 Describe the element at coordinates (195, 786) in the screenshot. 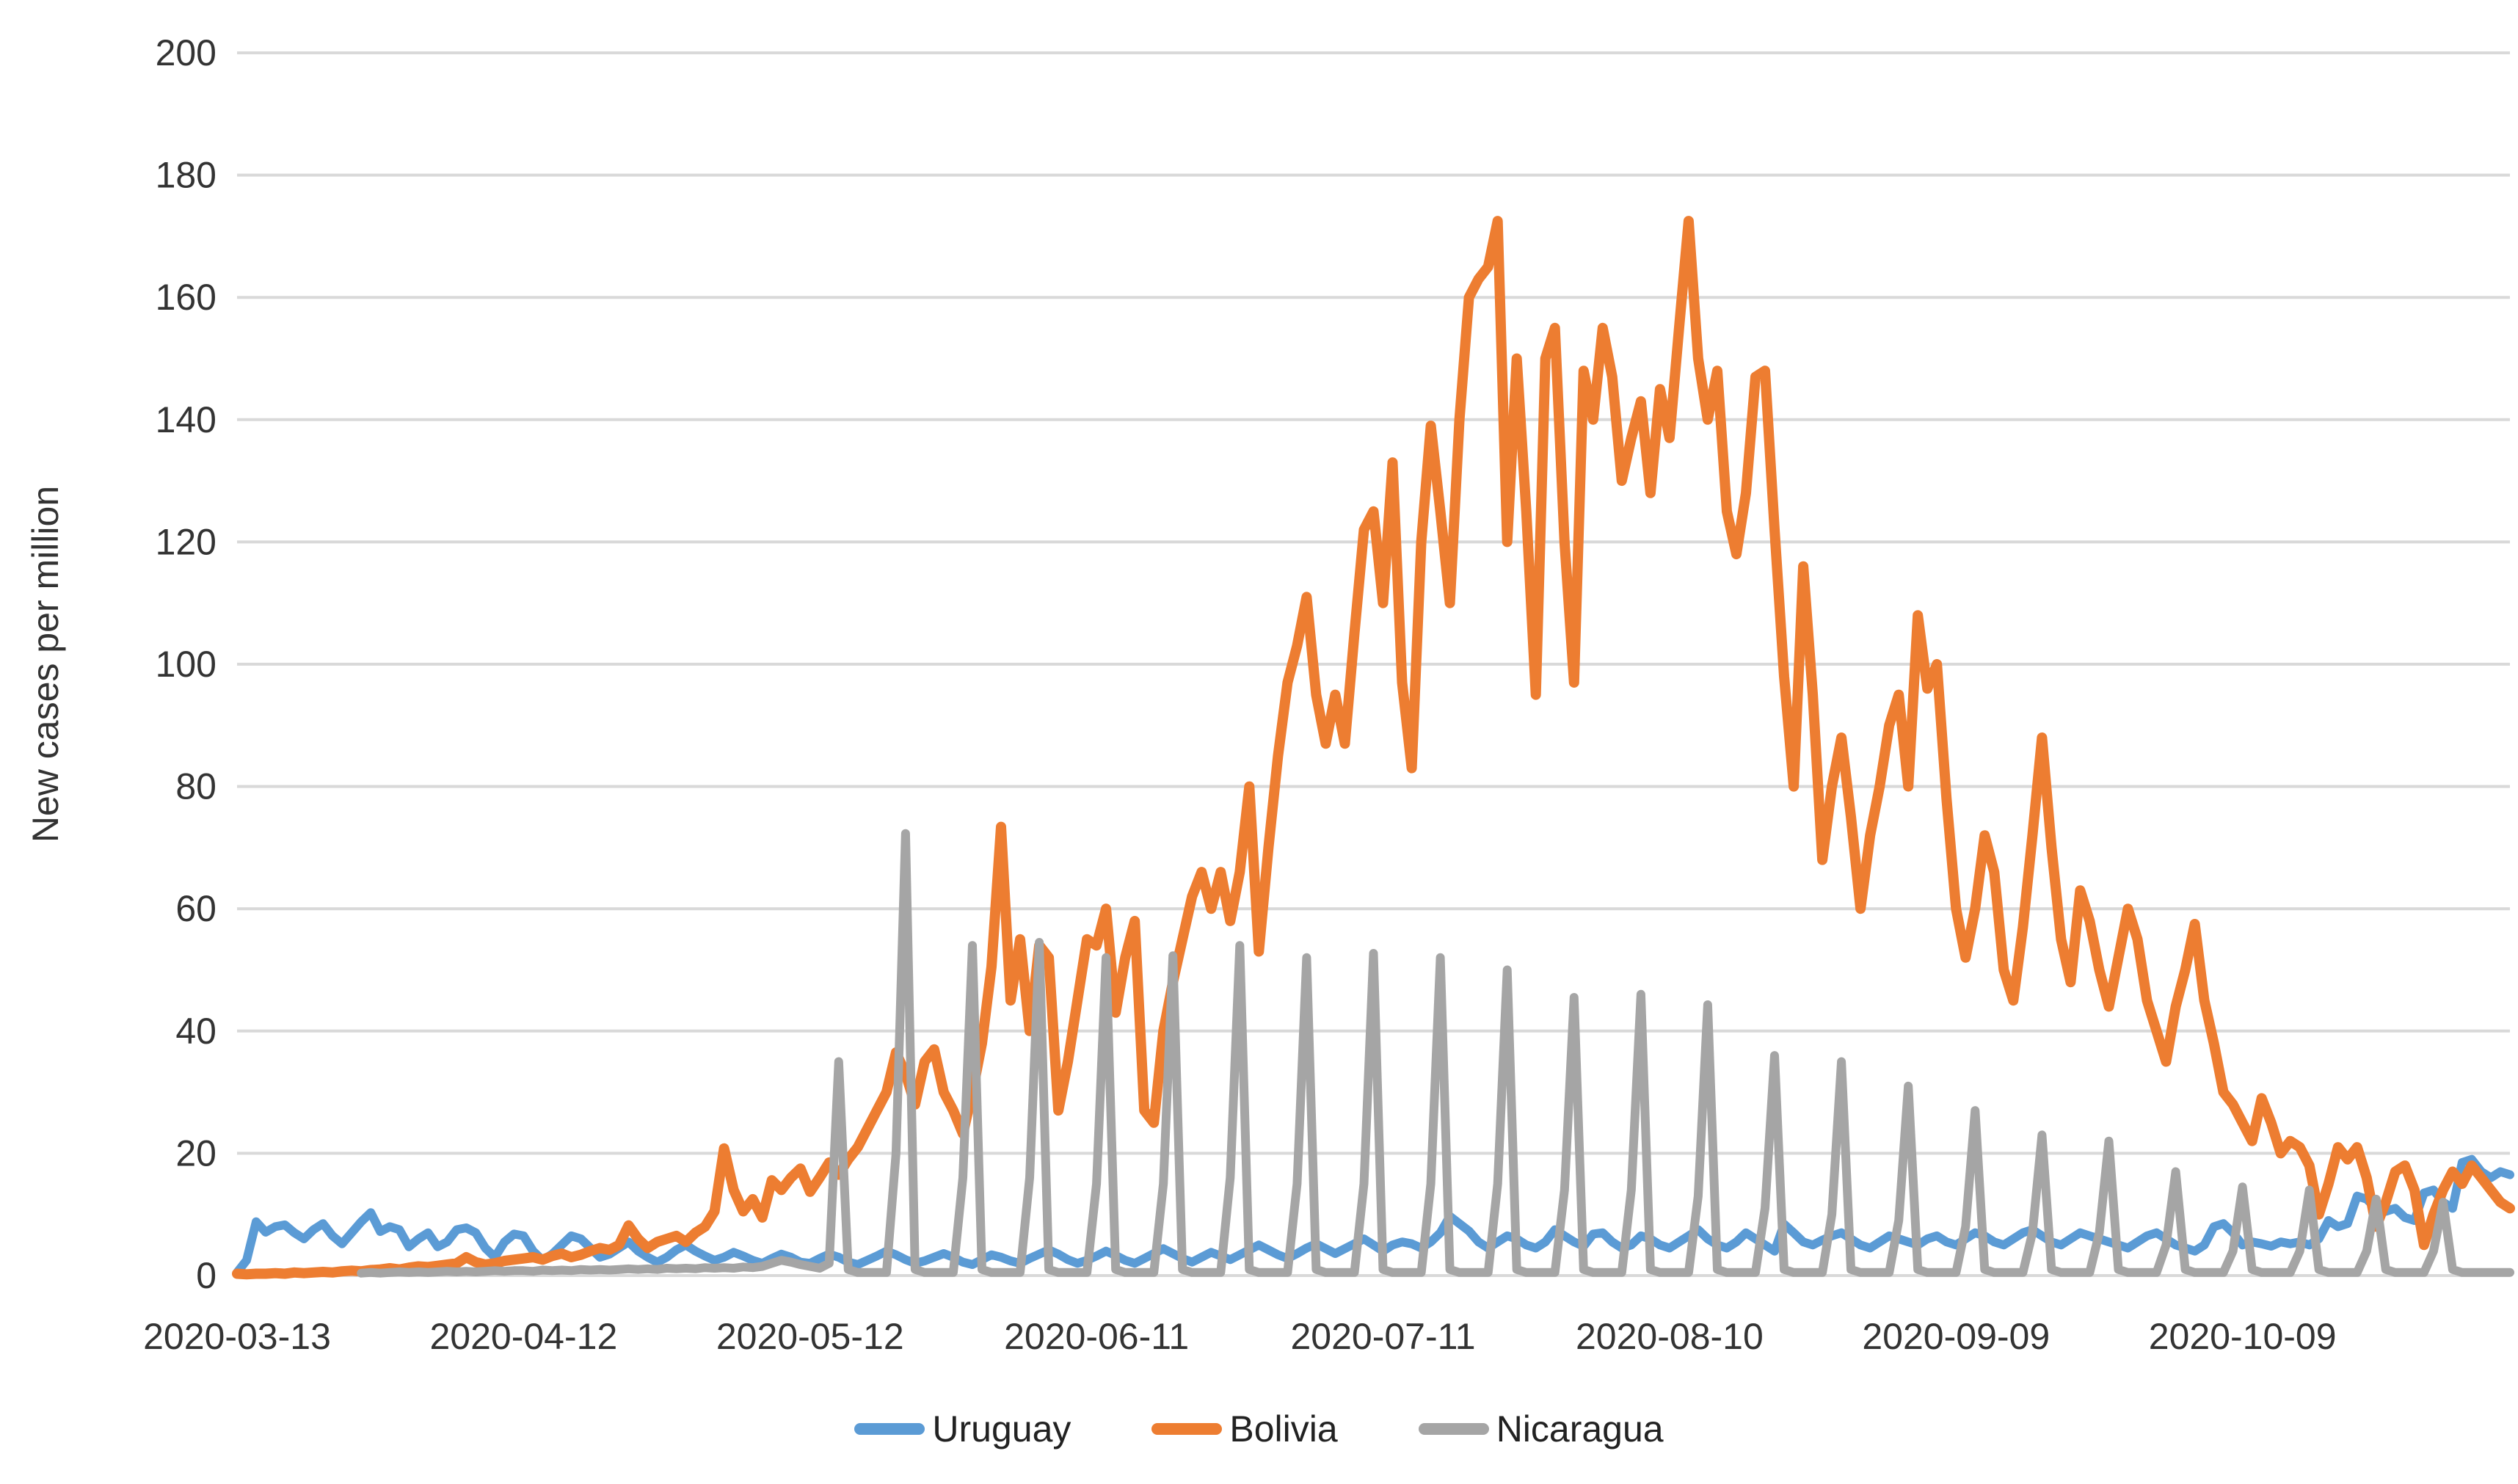

I see `y-axis-tick-label: 80` at that location.